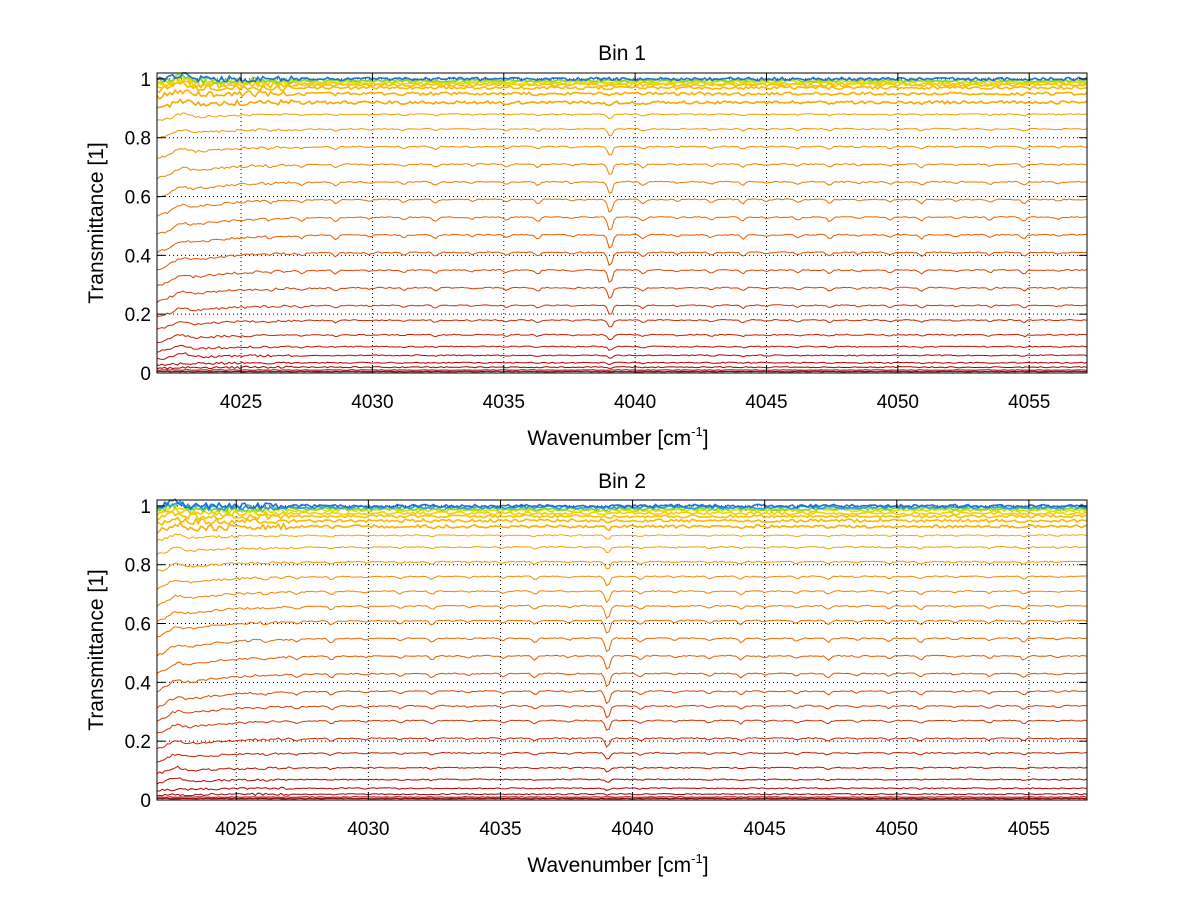 The image size is (1200, 901). I want to click on chart-title: Bin 2, so click(622, 481).